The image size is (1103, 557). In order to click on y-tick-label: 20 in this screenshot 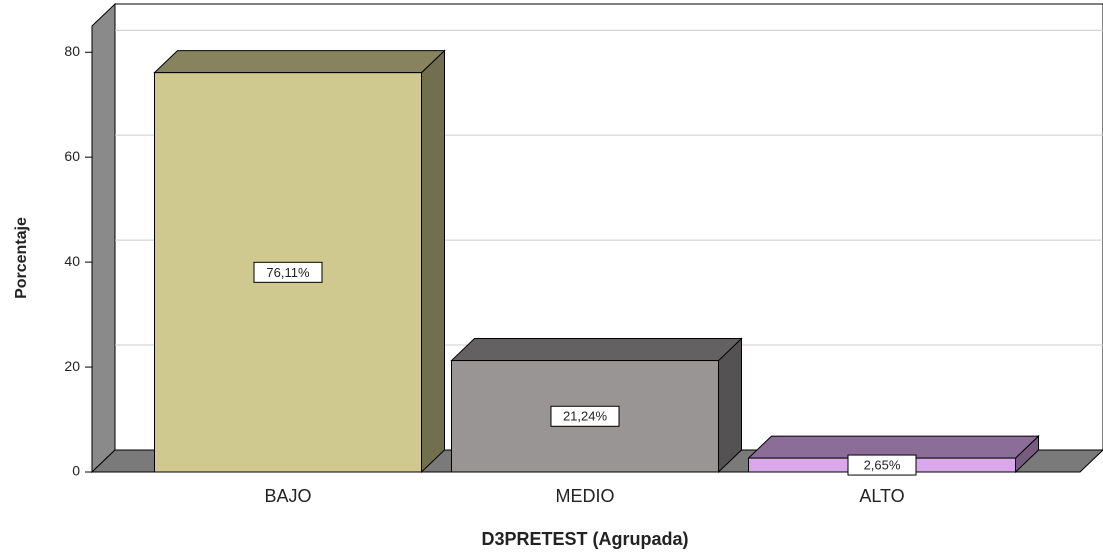, I will do `click(72, 366)`.